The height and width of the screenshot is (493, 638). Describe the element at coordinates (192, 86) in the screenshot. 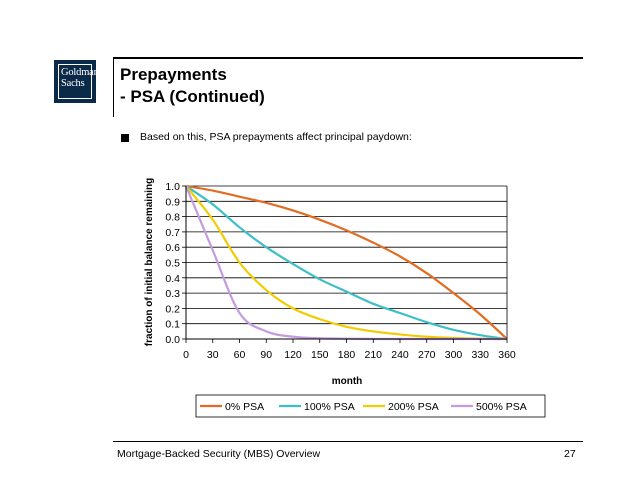

I see `page-title: Prepayments - PSA (Continued)` at that location.